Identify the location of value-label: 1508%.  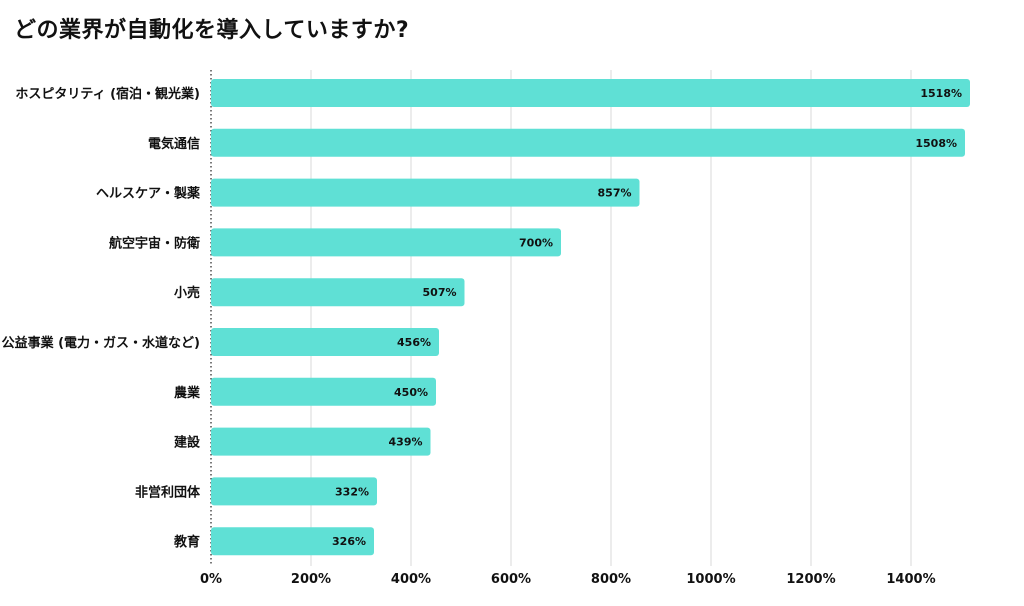
(936, 143).